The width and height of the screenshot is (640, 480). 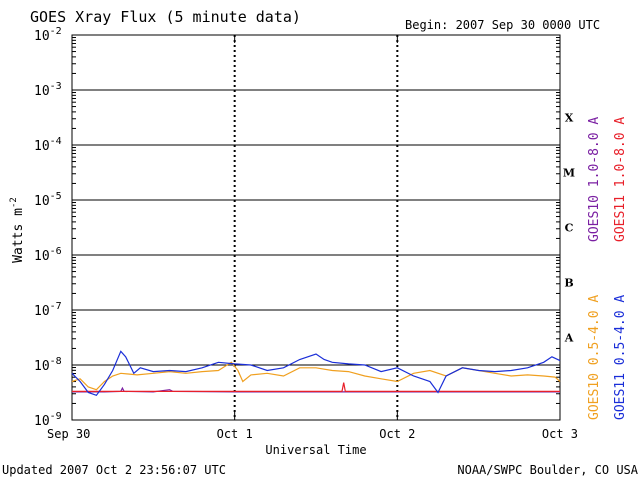 I want to click on y-tick-label: 10⁻⁹, so click(x=48, y=420).